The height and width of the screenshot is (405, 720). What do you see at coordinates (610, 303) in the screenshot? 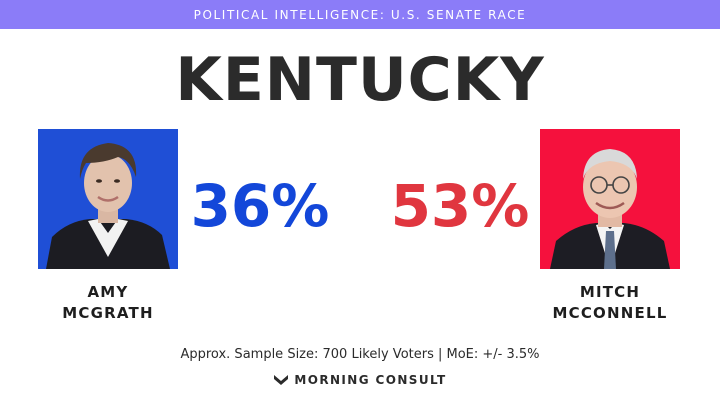
I see `candidate-name-mcconnell: MITCH MCCONNELL` at bounding box center [610, 303].